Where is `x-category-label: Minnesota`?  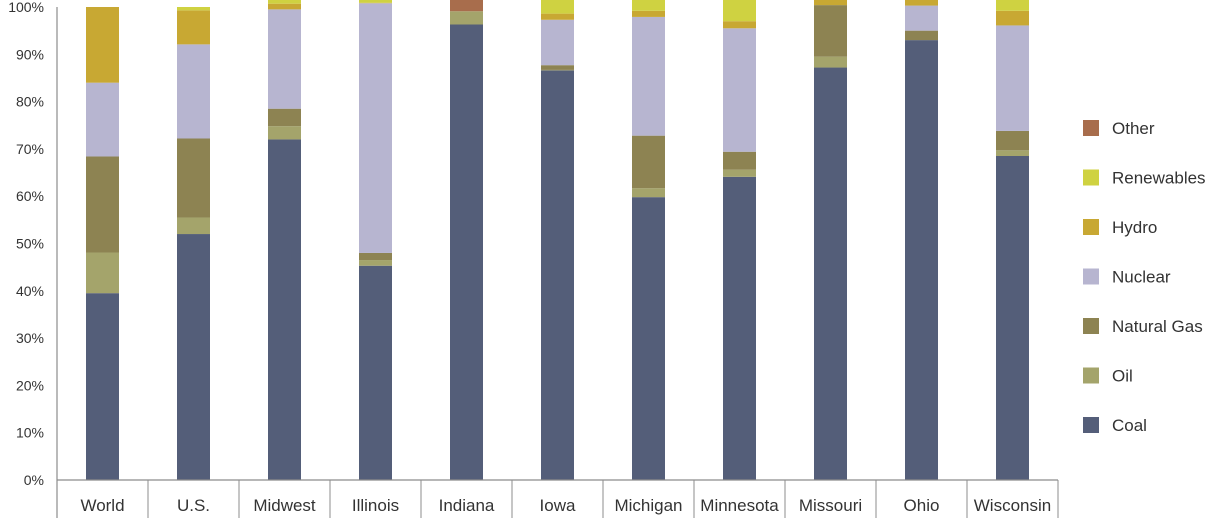 x-category-label: Minnesota is located at coordinates (739, 505).